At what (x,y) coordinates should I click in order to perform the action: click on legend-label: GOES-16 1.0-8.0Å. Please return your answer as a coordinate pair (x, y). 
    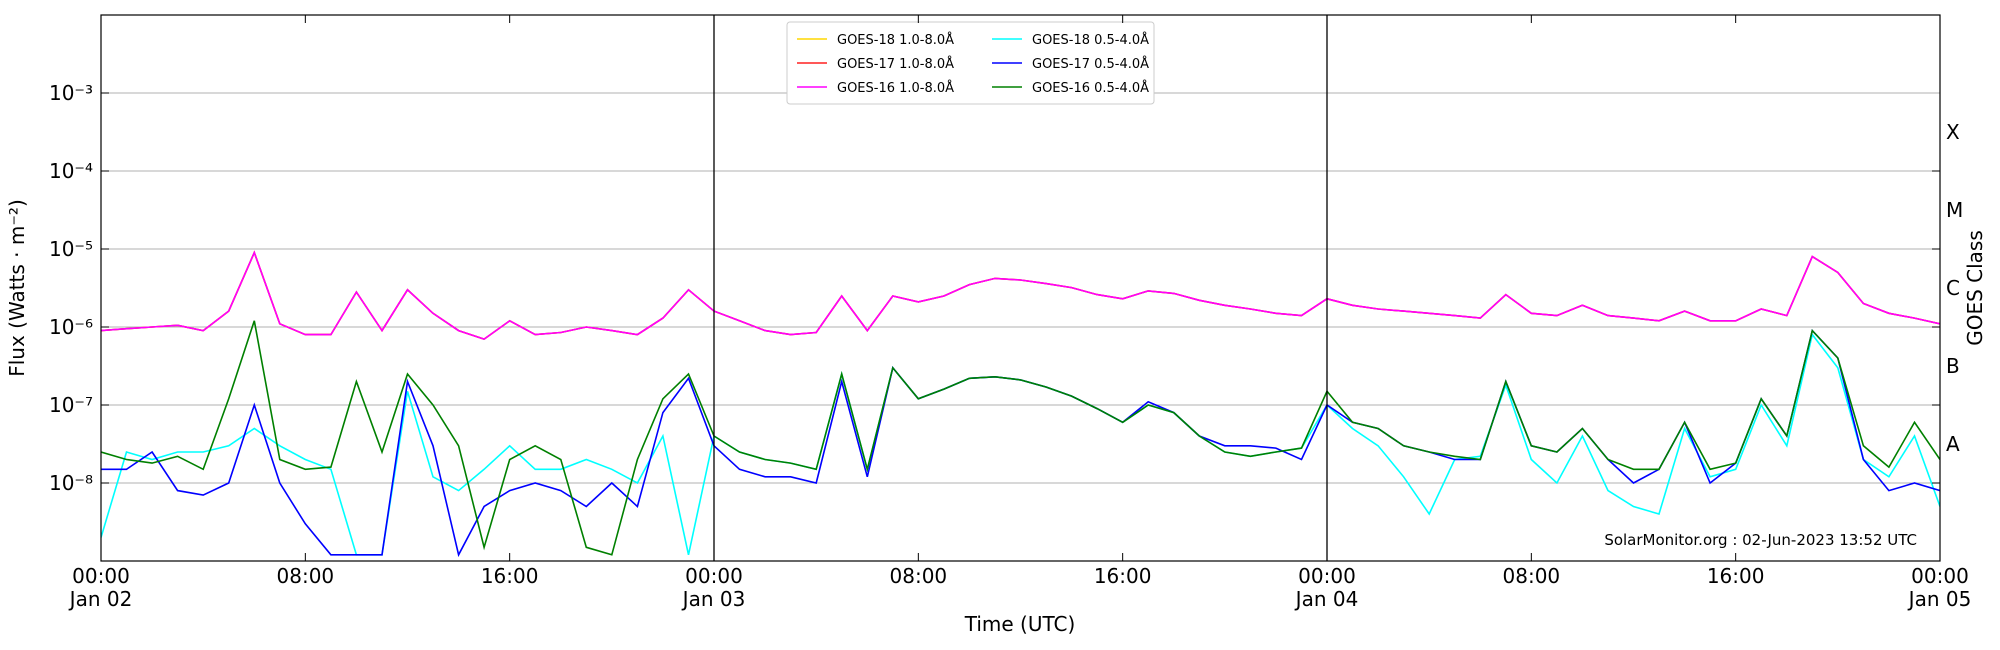
    Looking at the image, I should click on (895, 88).